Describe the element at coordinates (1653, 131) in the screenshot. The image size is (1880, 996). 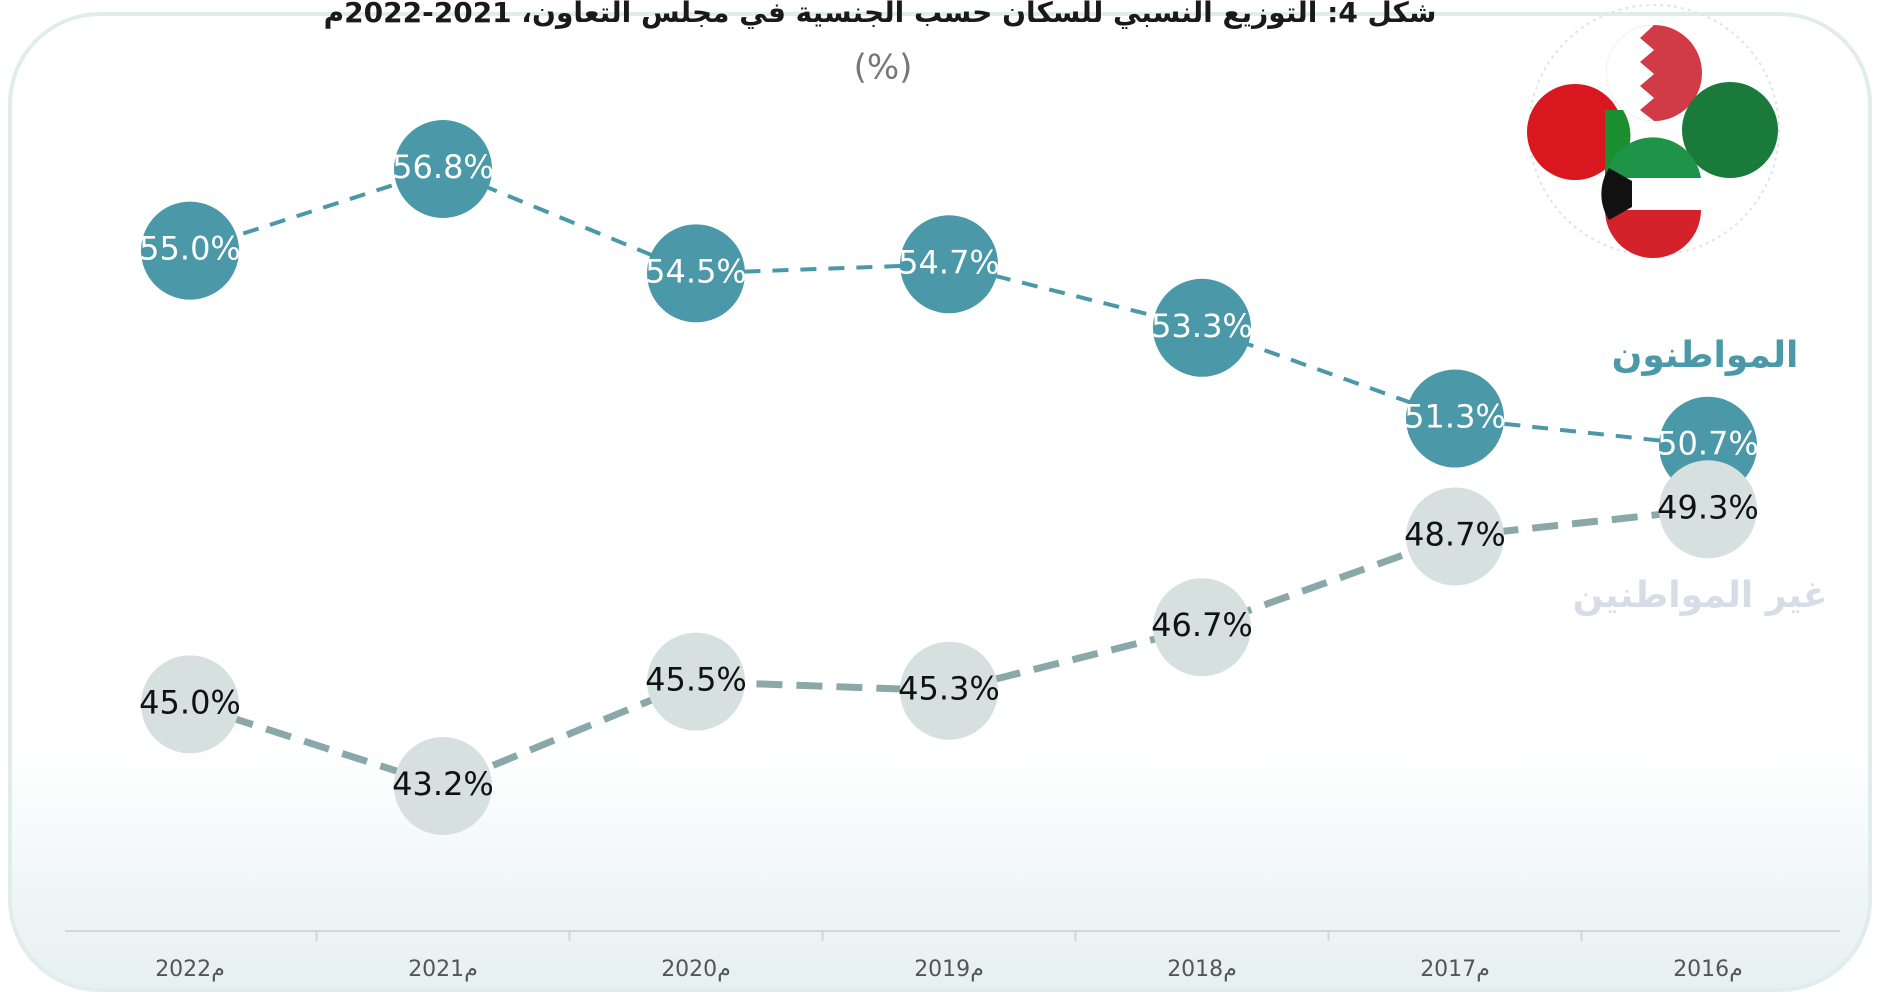
I see `flags` at that location.